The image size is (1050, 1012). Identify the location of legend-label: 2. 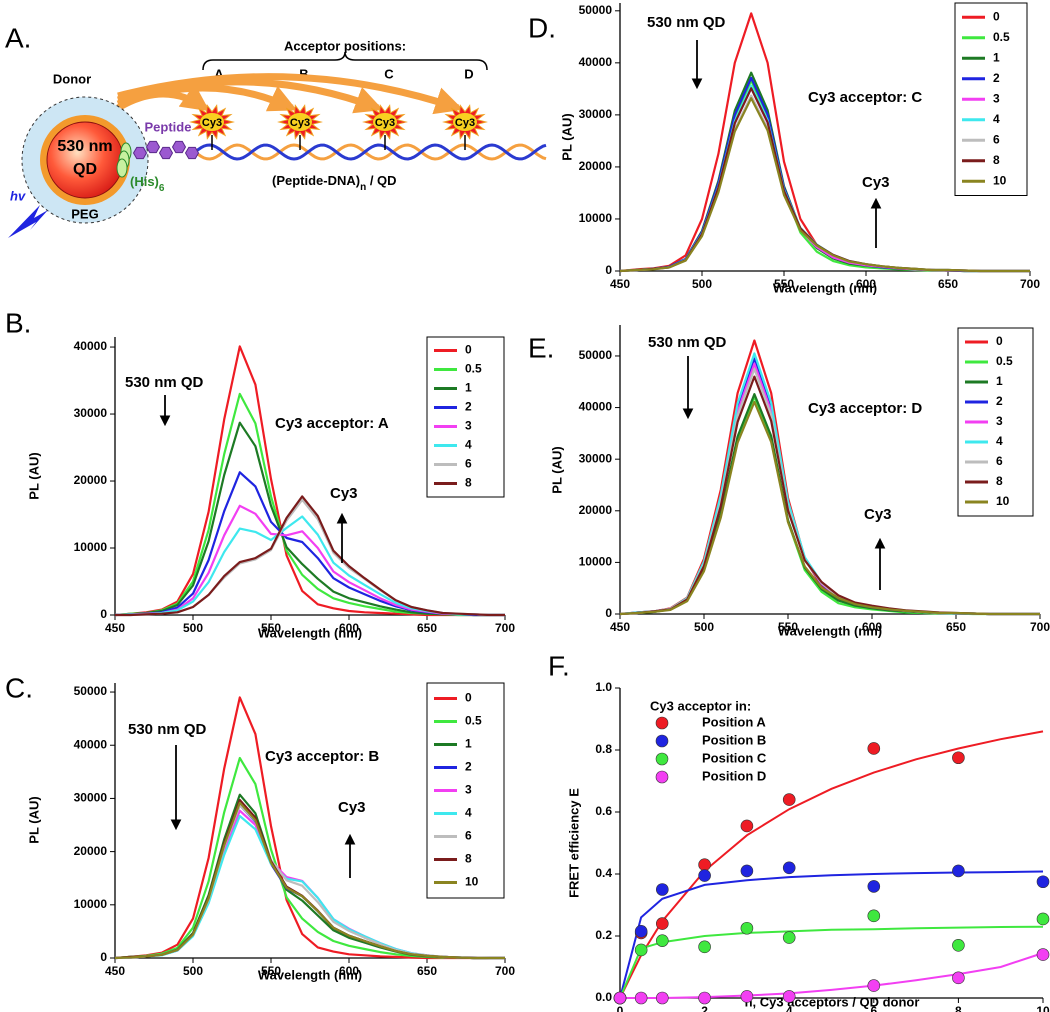
(468, 767).